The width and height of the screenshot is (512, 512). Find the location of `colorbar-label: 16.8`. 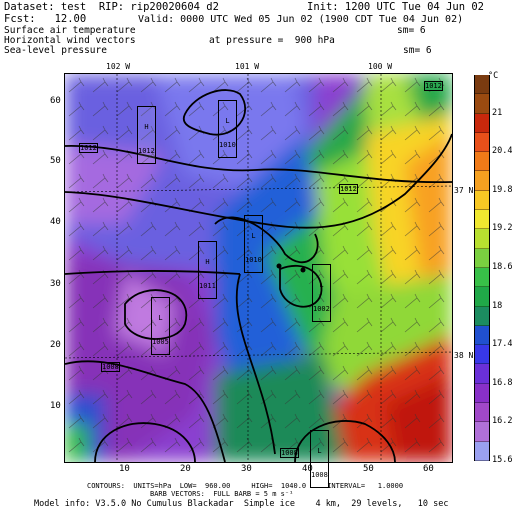

colorbar-label: 16.8 is located at coordinates (502, 382).